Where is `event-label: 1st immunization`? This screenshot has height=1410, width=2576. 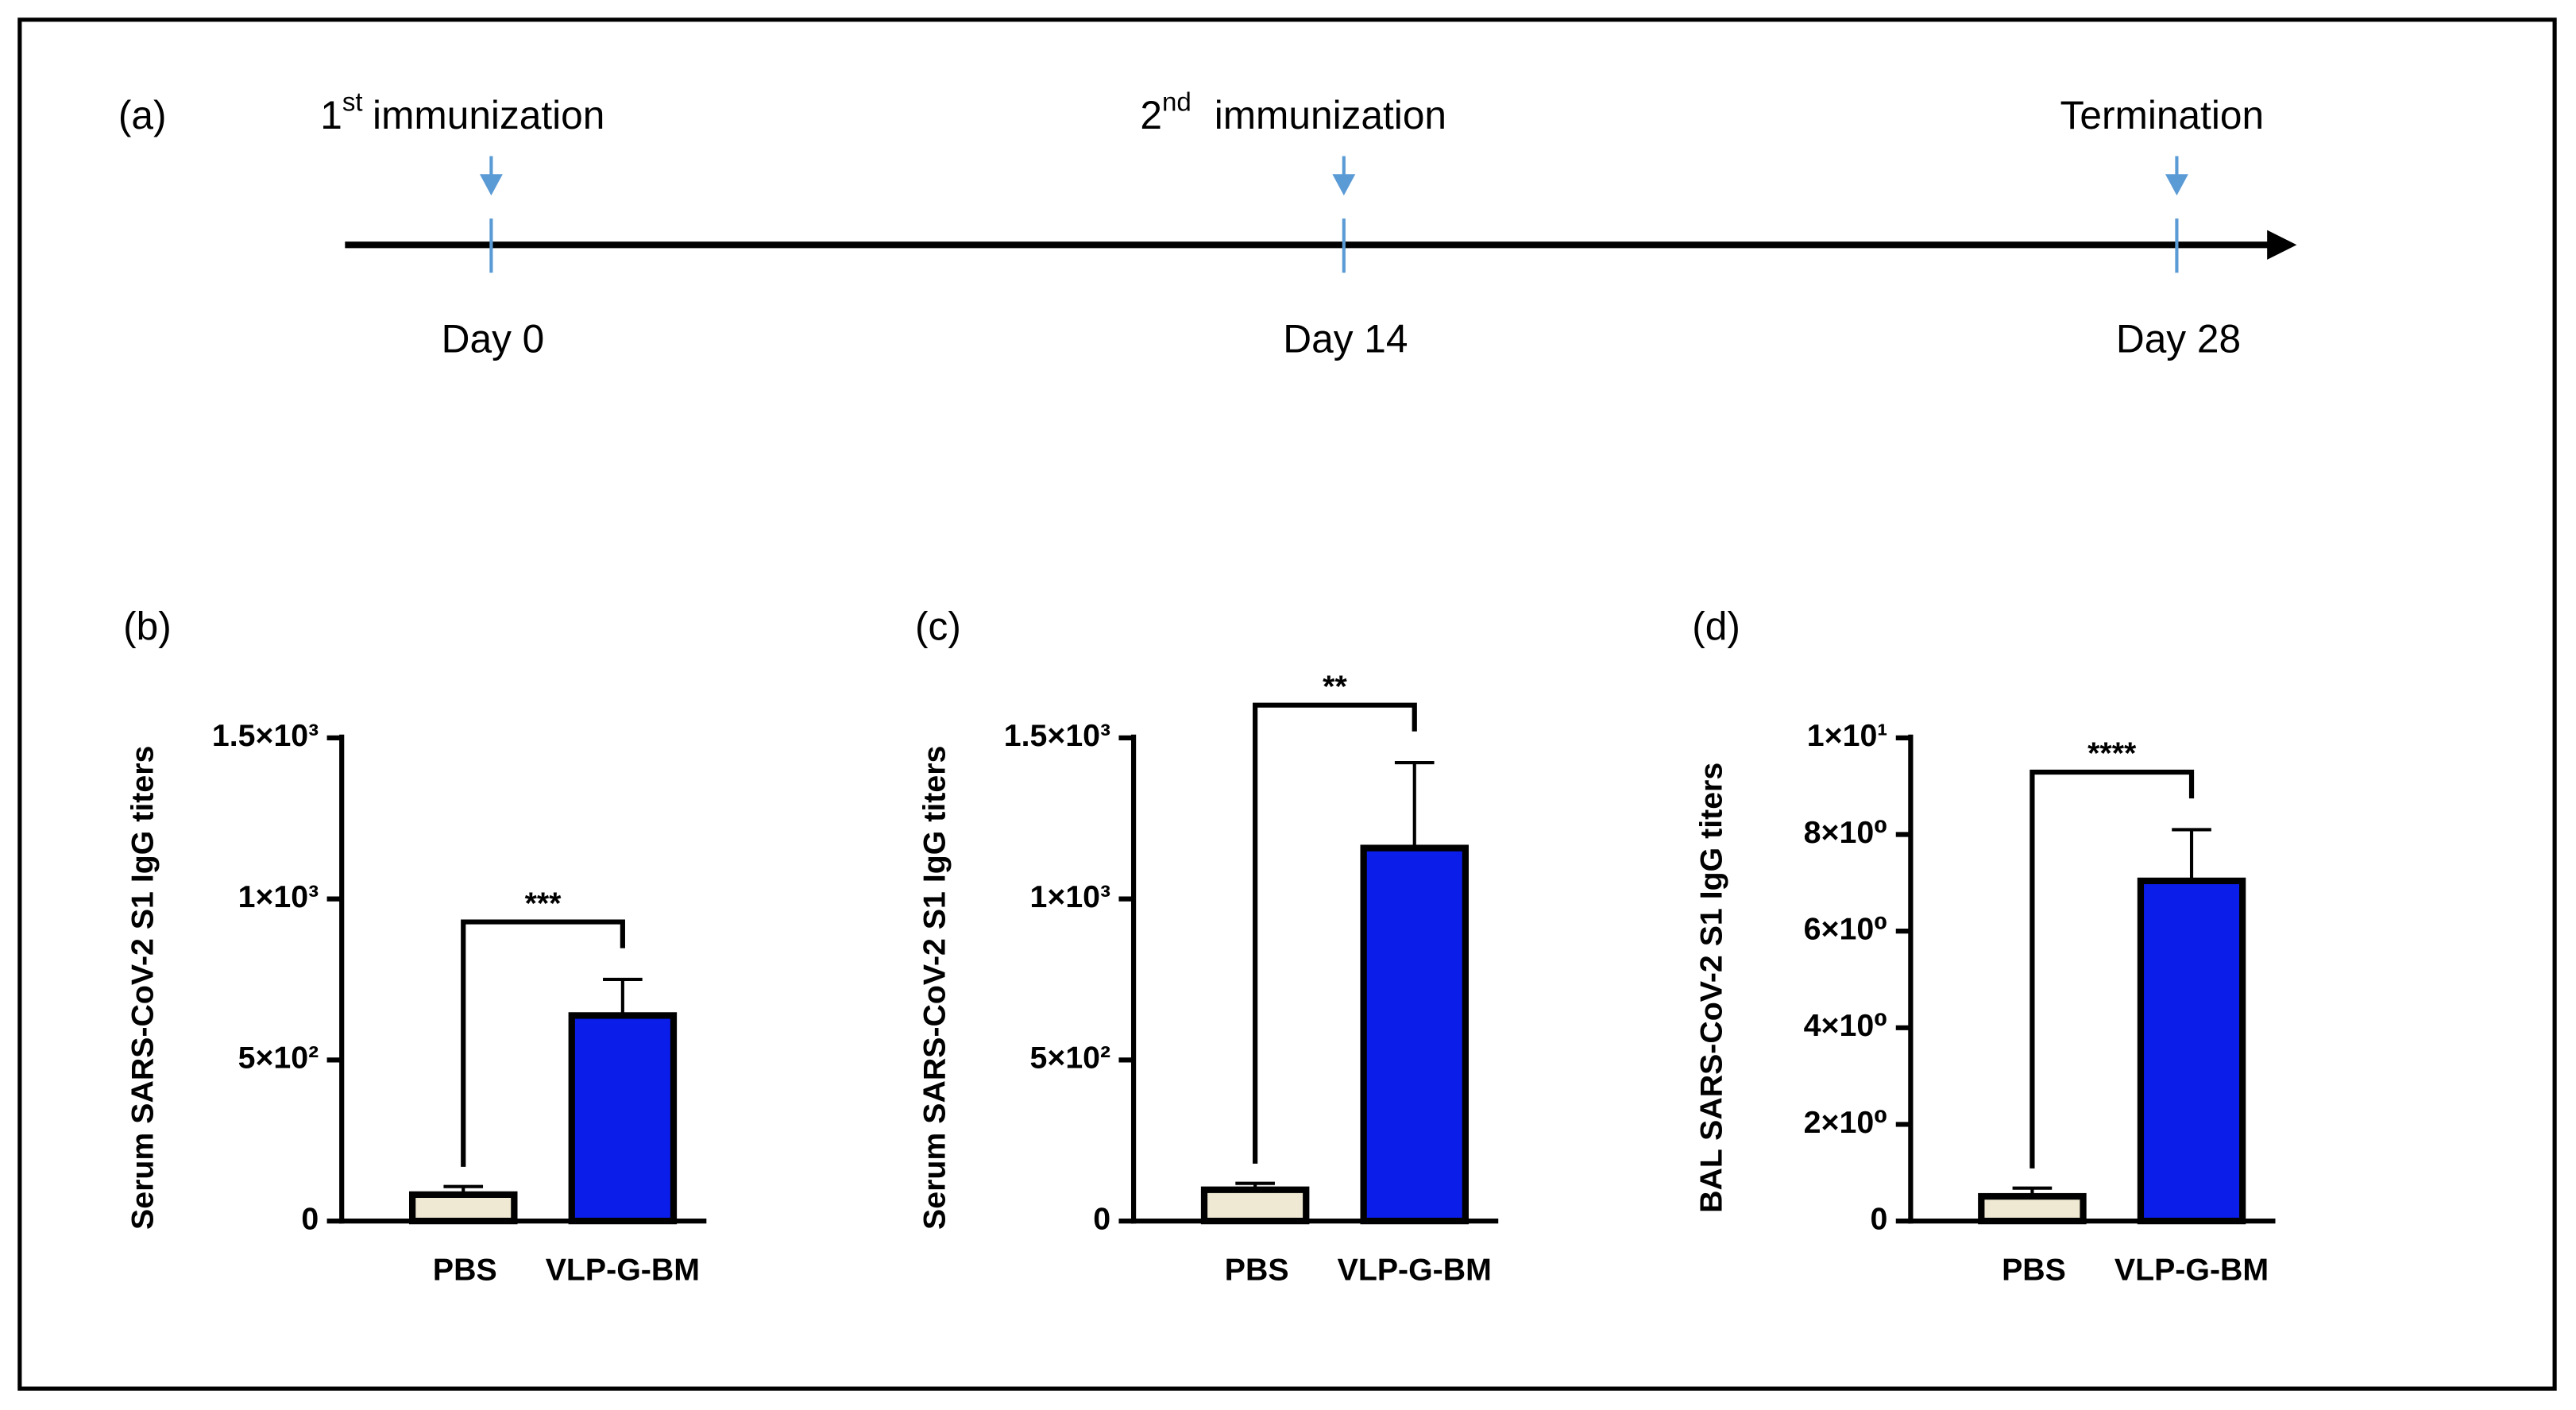
event-label: 1st immunization is located at coordinates (462, 112).